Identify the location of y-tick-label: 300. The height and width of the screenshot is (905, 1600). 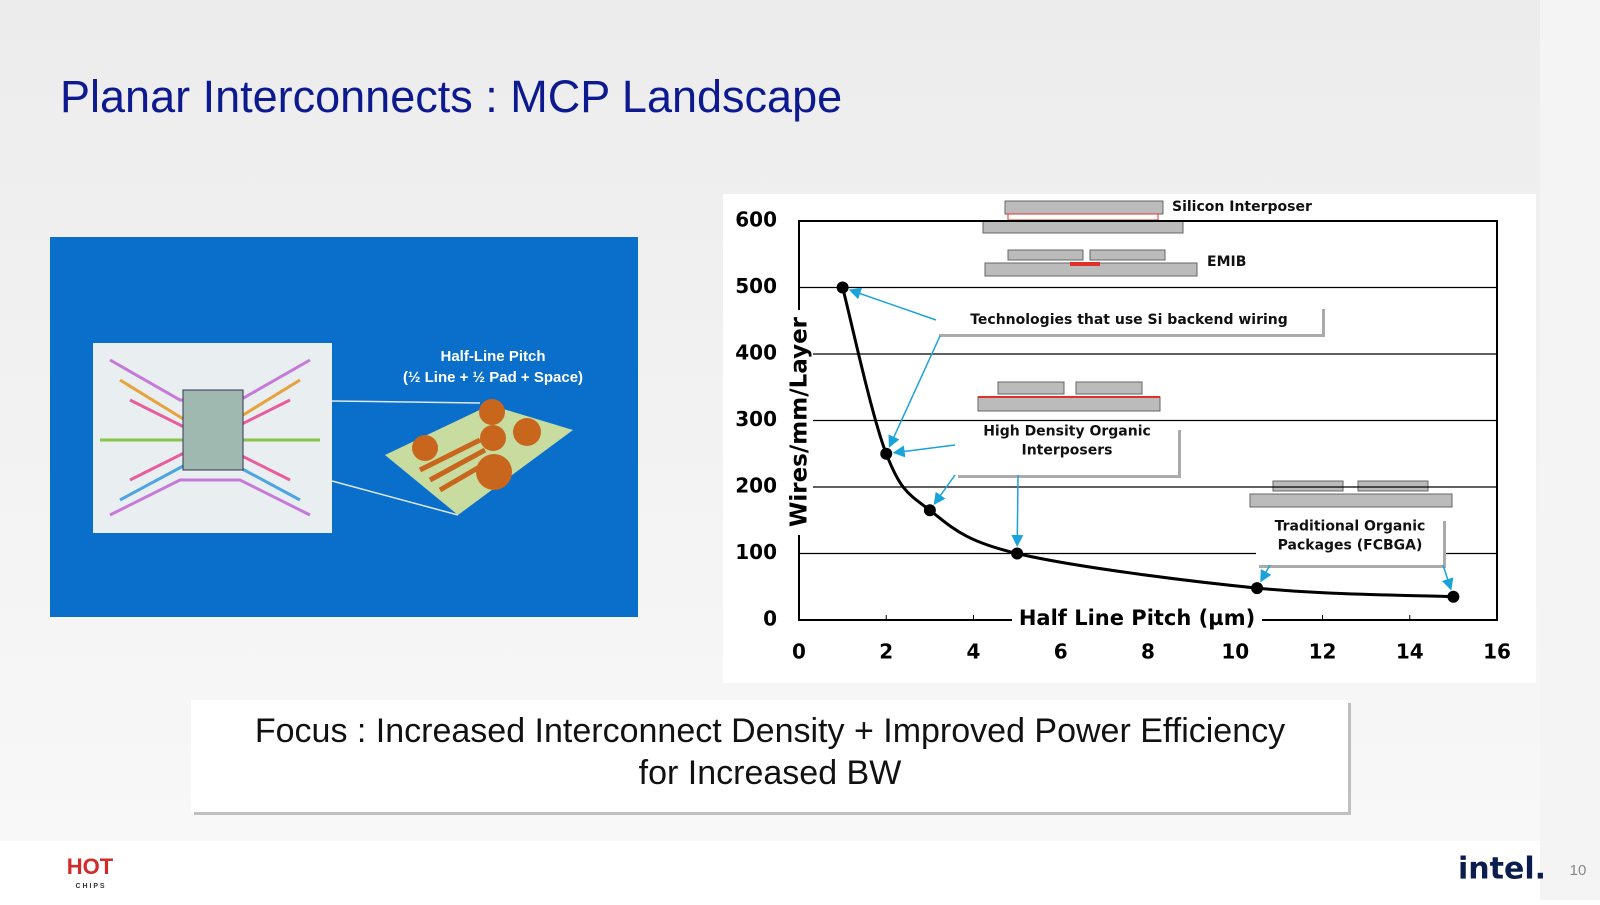
(756, 419).